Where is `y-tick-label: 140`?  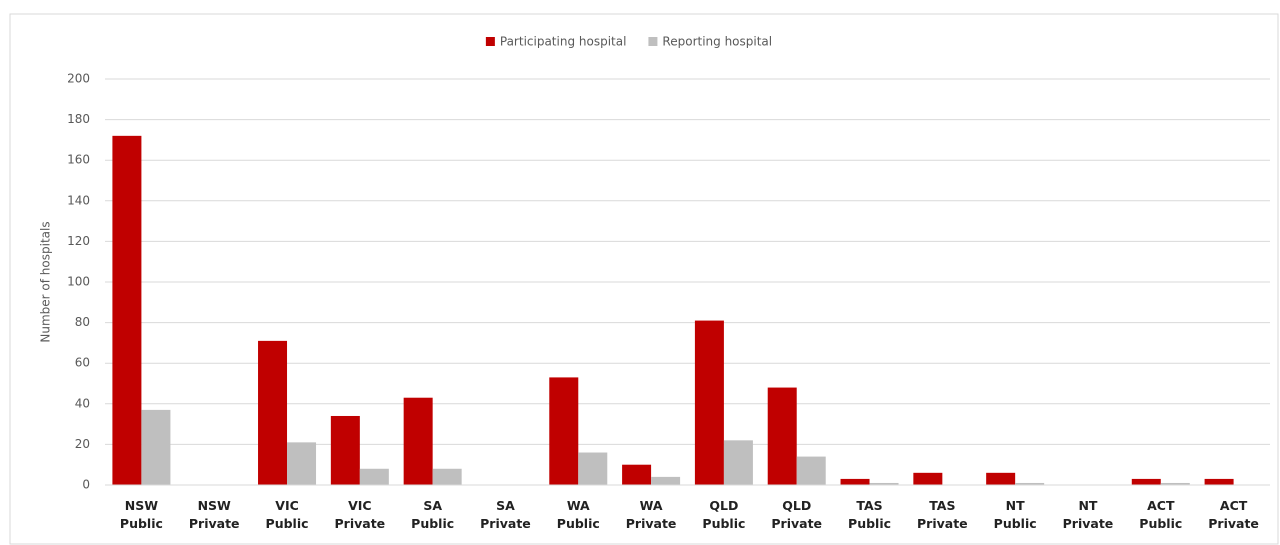 y-tick-label: 140 is located at coordinates (78, 200).